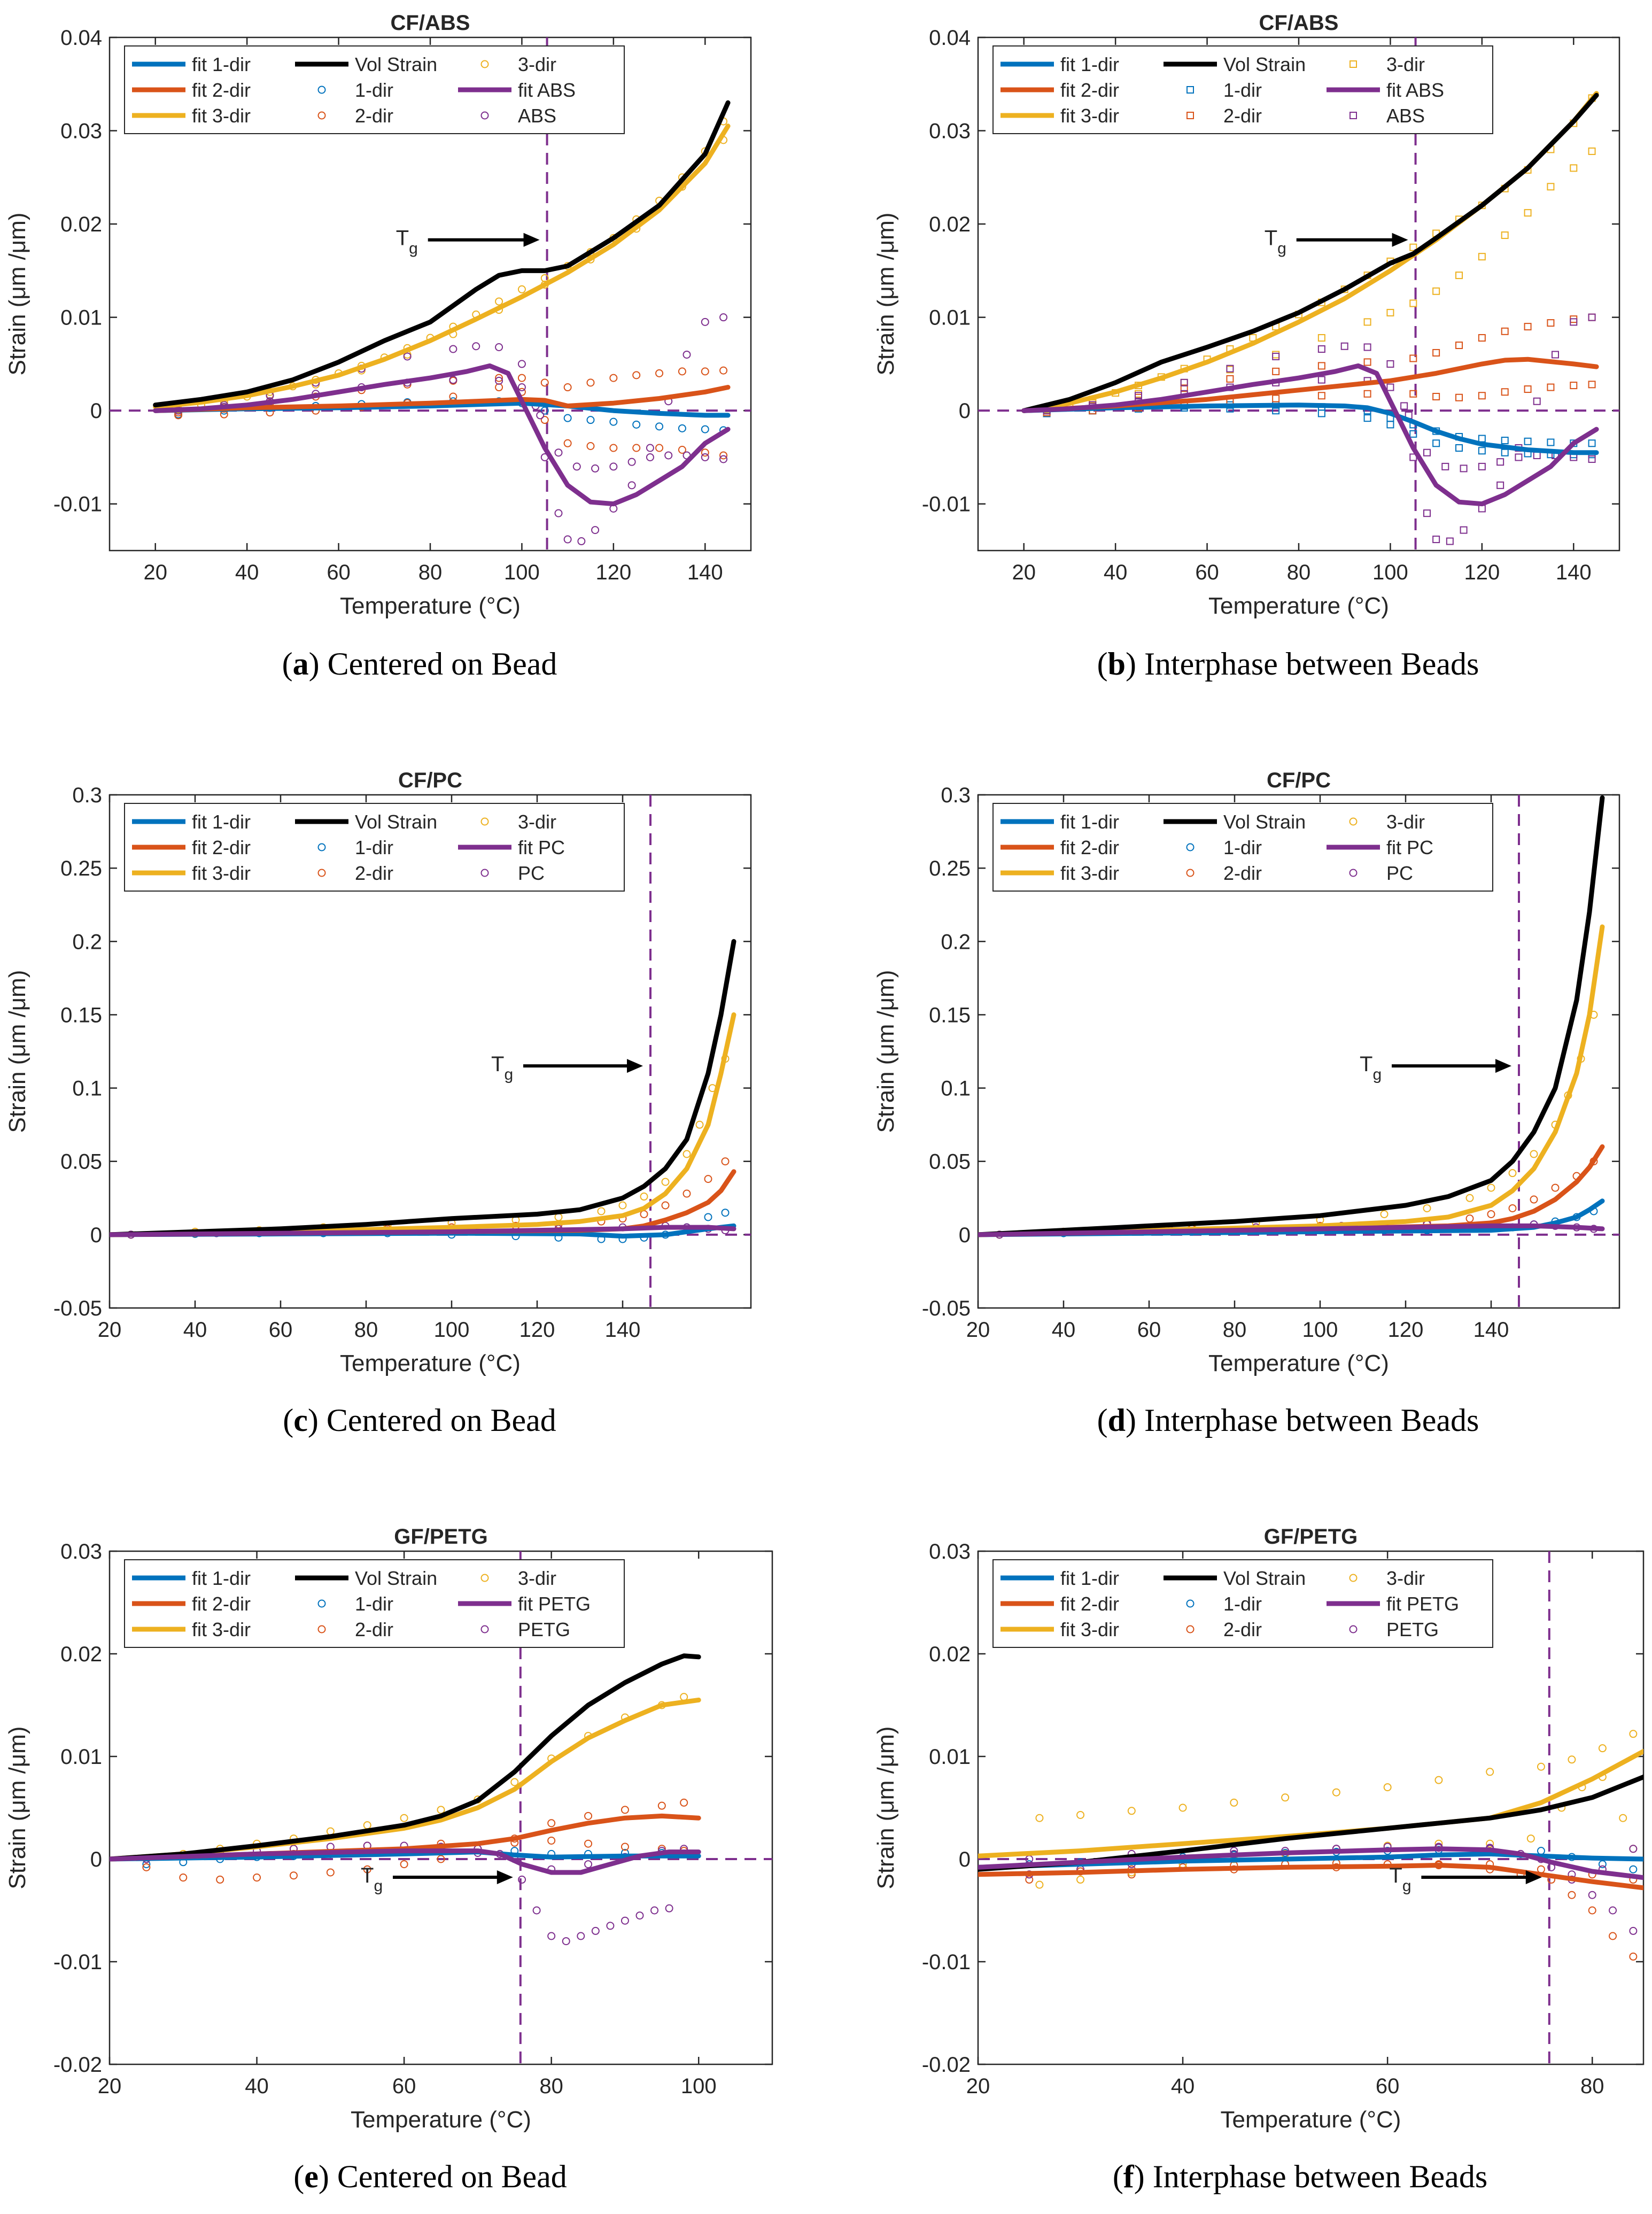 The image size is (1652, 2214). What do you see at coordinates (396, 64) in the screenshot?
I see `legend-entry-label: Vol Strain` at bounding box center [396, 64].